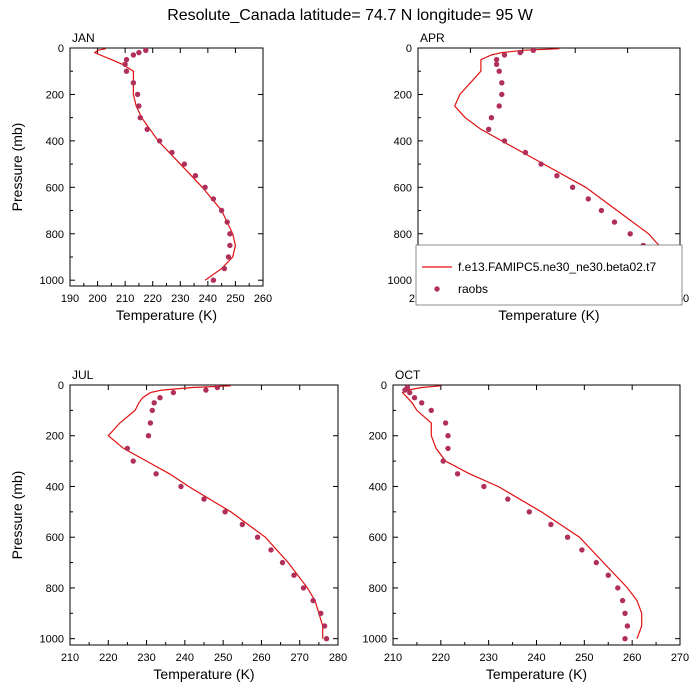  I want to click on jan-ytick-label: 0, so click(61, 49).